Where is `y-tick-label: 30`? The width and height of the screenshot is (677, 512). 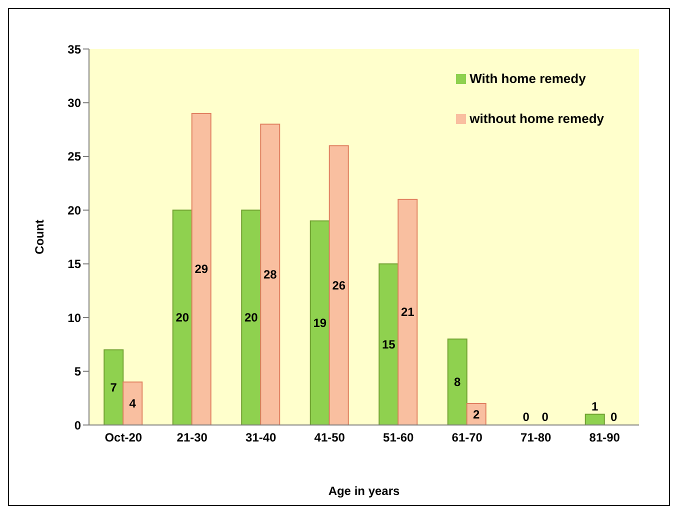 y-tick-label: 30 is located at coordinates (75, 103).